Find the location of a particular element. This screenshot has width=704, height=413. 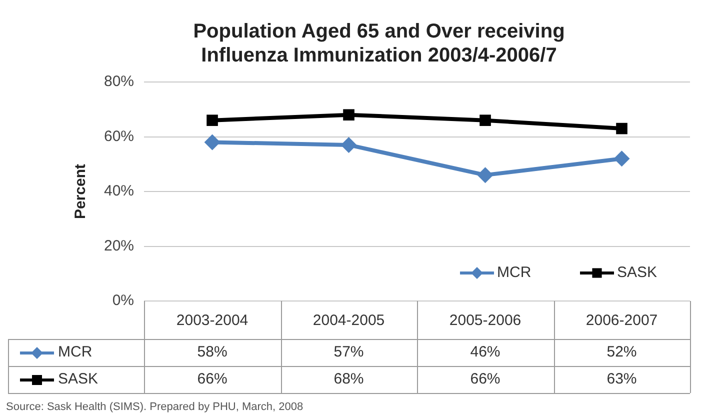

chart-title: Population Aged 65 and Over receiving Influenza Immunization 2003/4-2006/7 is located at coordinates (379, 43).